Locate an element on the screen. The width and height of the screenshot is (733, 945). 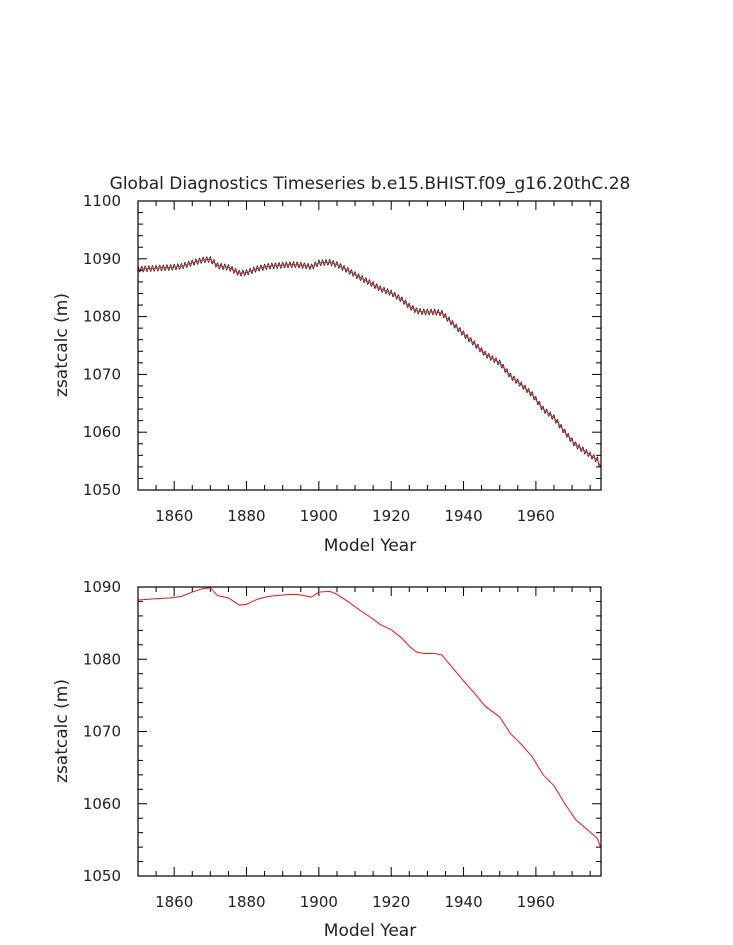
monthly-series-line is located at coordinates (369, 361).